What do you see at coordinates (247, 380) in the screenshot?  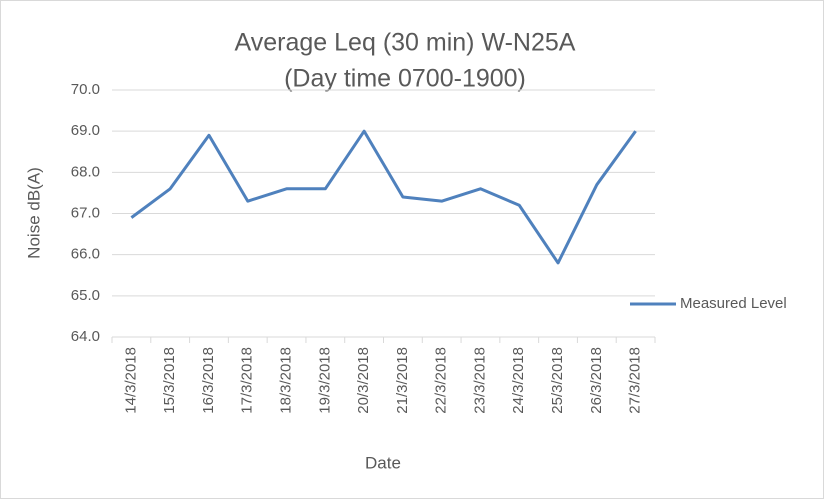 I see `x-tick-label: 17/3/2018` at bounding box center [247, 380].